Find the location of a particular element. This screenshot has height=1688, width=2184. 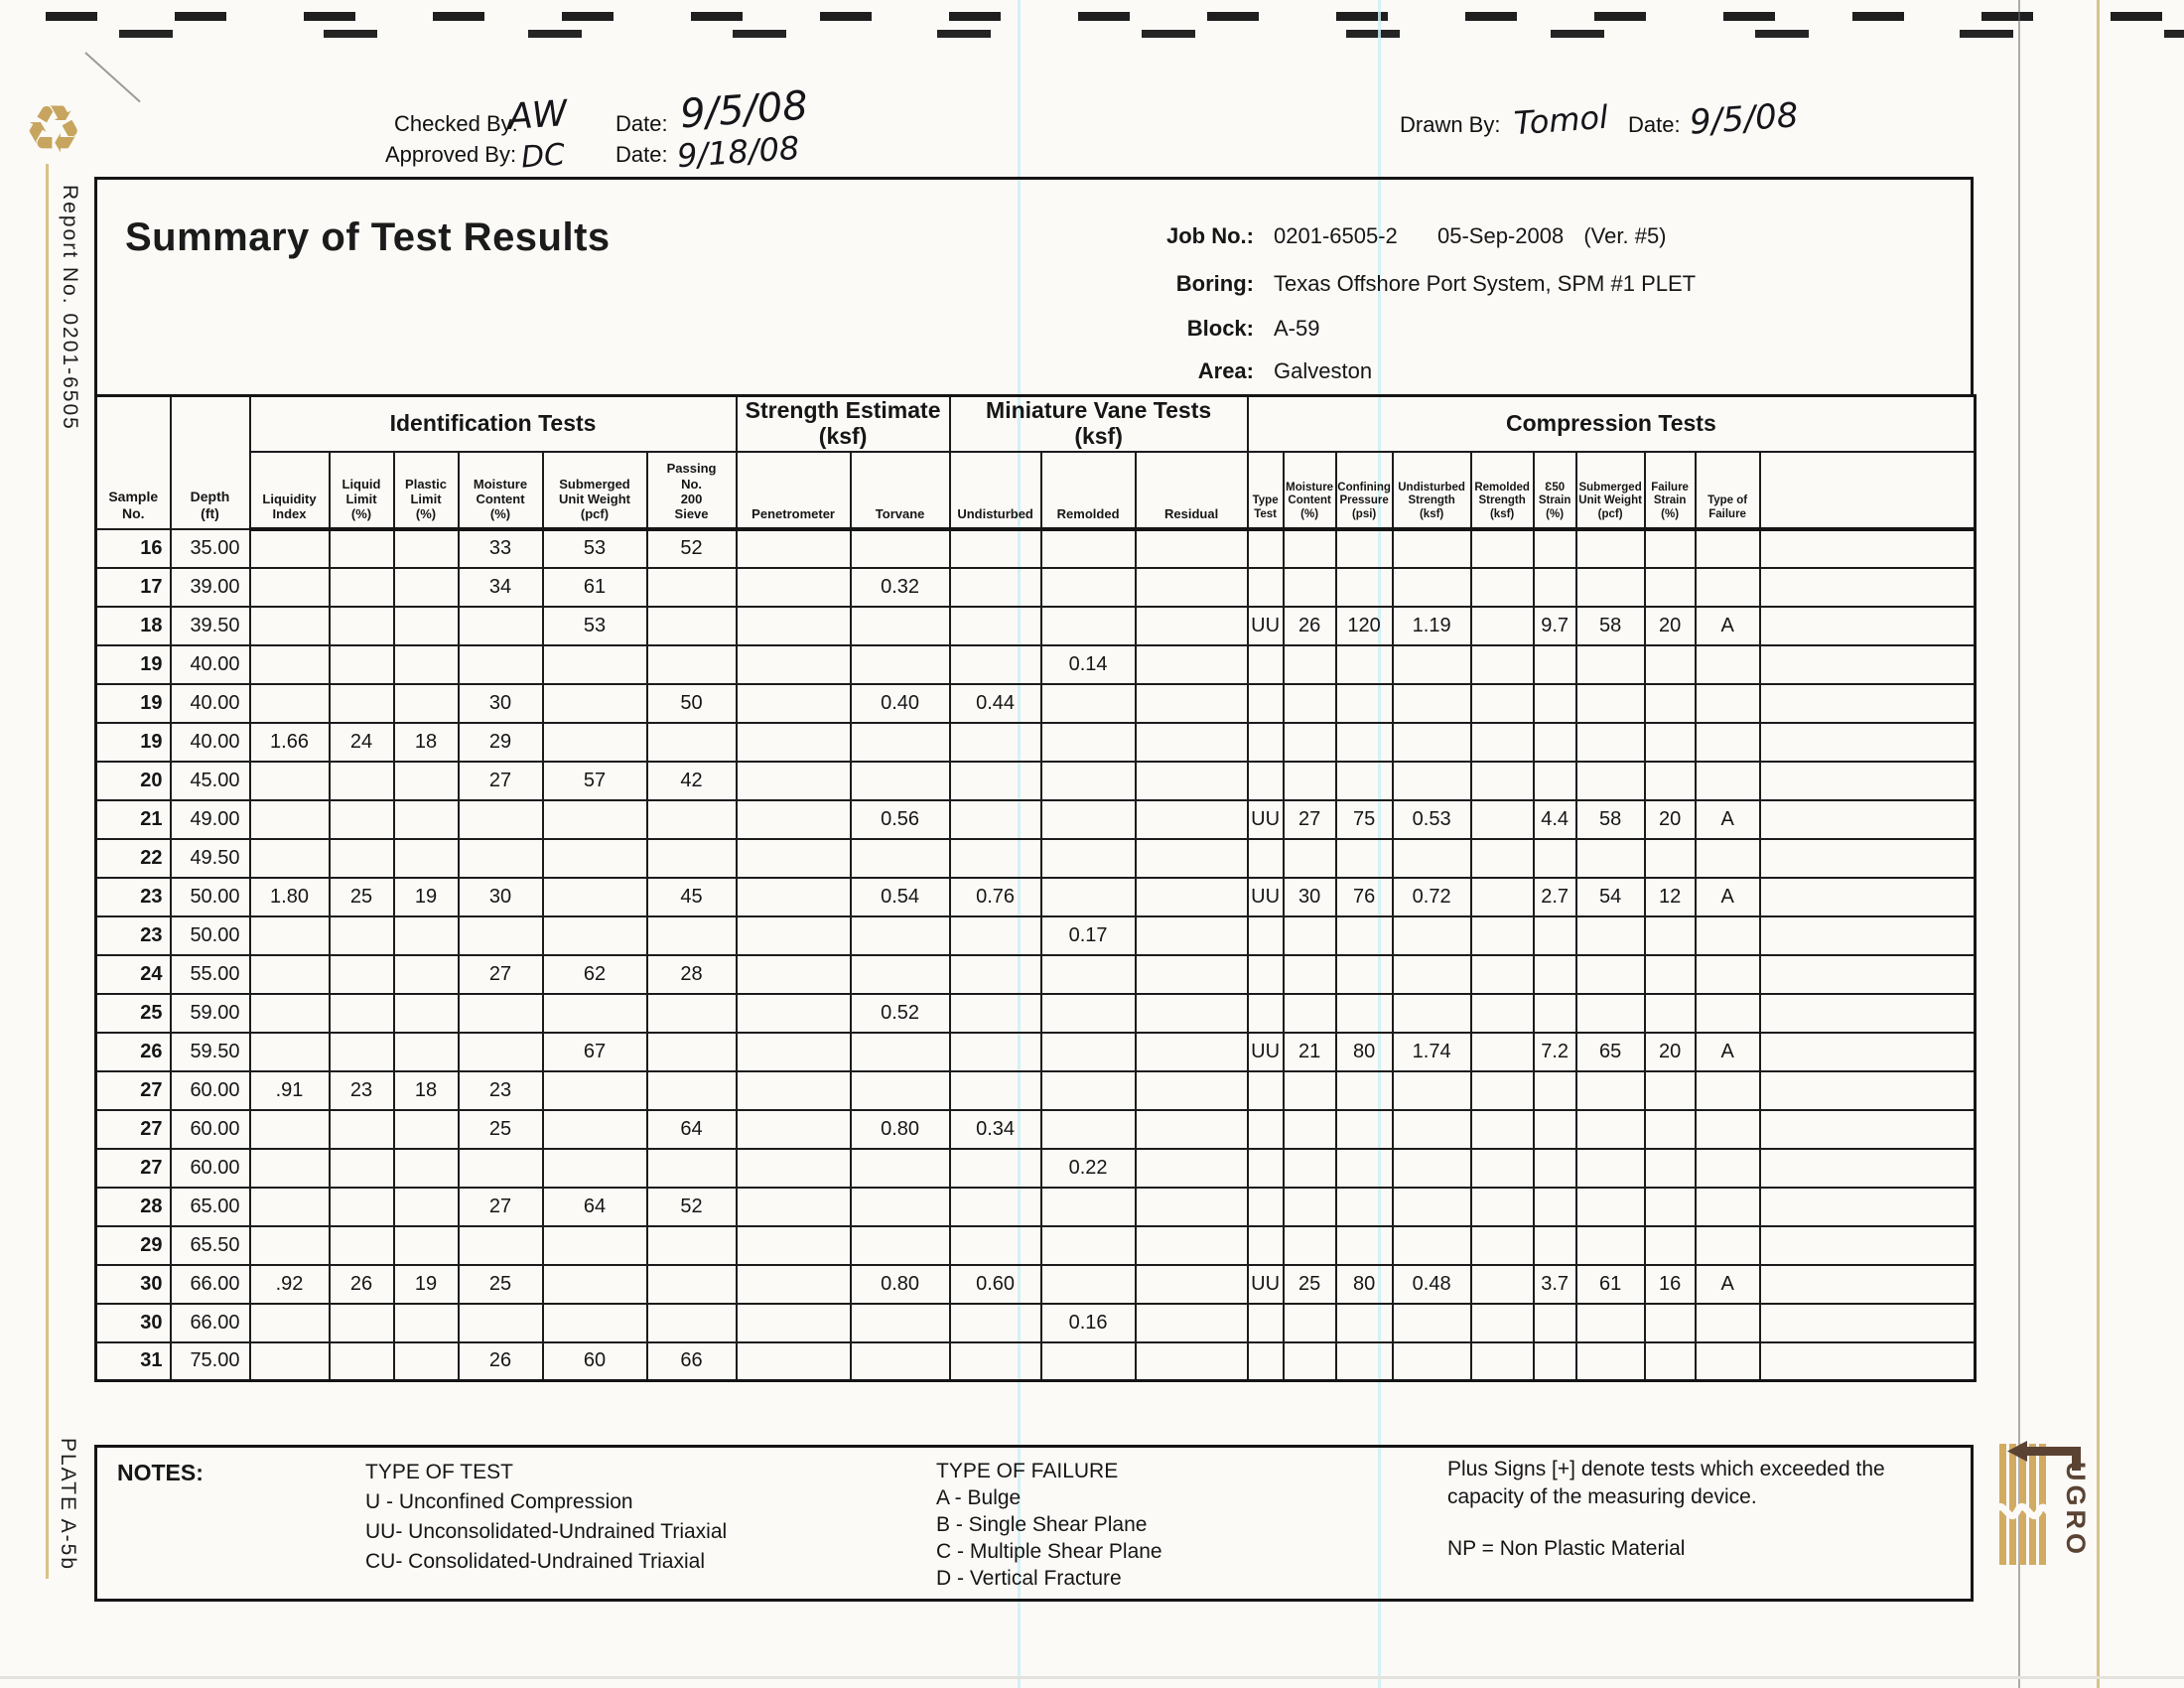

block-label: Block: is located at coordinates (1220, 328).